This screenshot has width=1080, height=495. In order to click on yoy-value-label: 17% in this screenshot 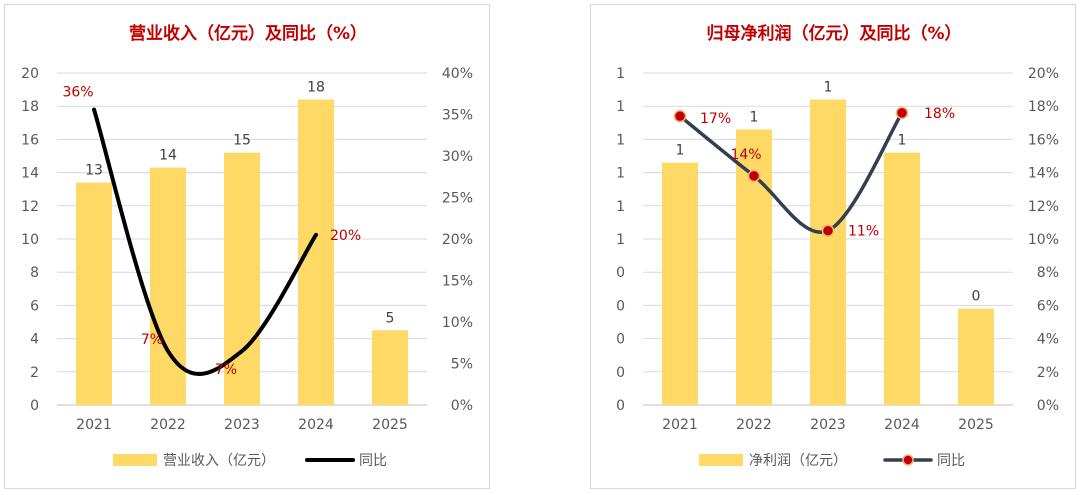, I will do `click(715, 119)`.